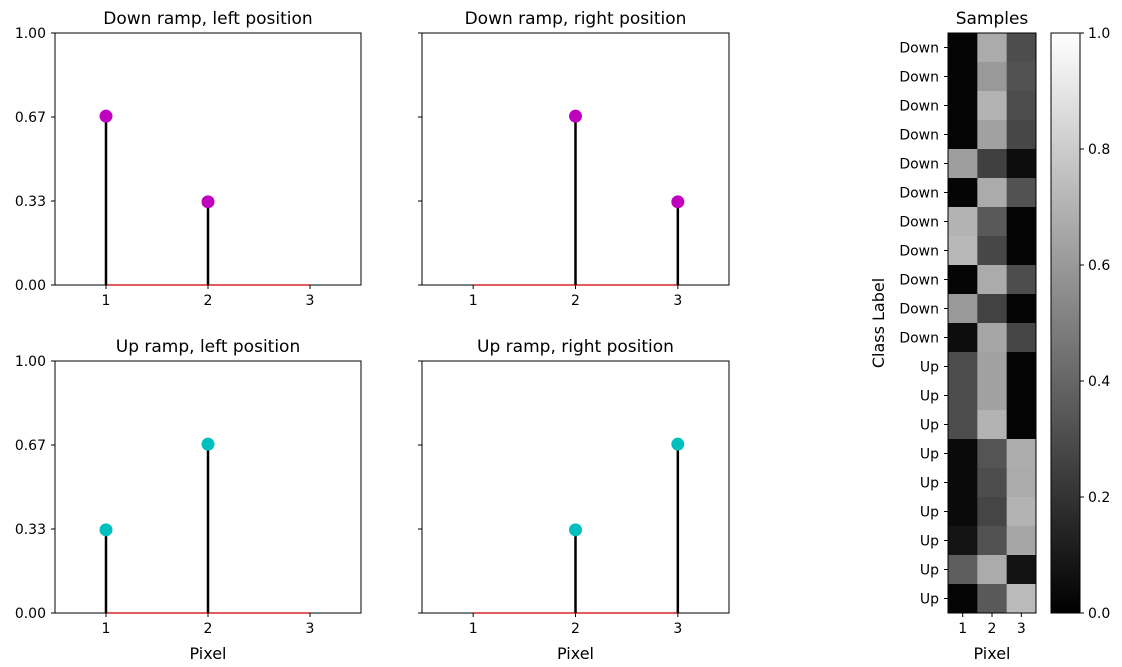 The height and width of the screenshot is (667, 1122). Describe the element at coordinates (207, 19) in the screenshot. I see `panel-title: Down ramp, left position` at that location.